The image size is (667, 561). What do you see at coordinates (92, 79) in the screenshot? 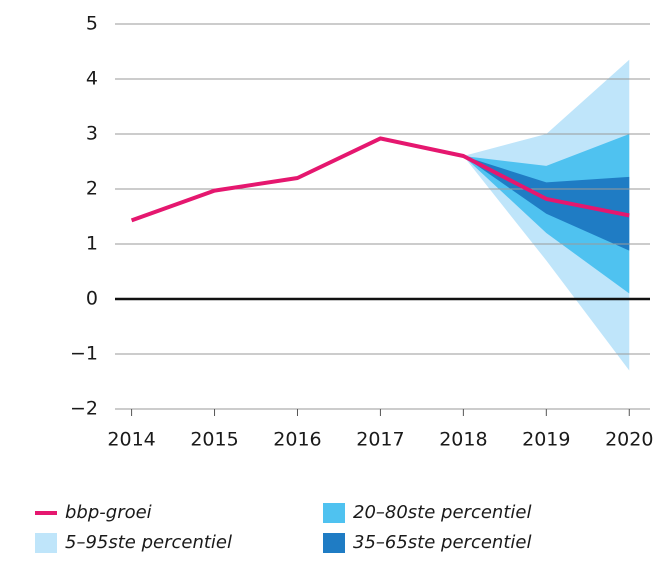
I see `y-tick-label: 4` at bounding box center [92, 79].